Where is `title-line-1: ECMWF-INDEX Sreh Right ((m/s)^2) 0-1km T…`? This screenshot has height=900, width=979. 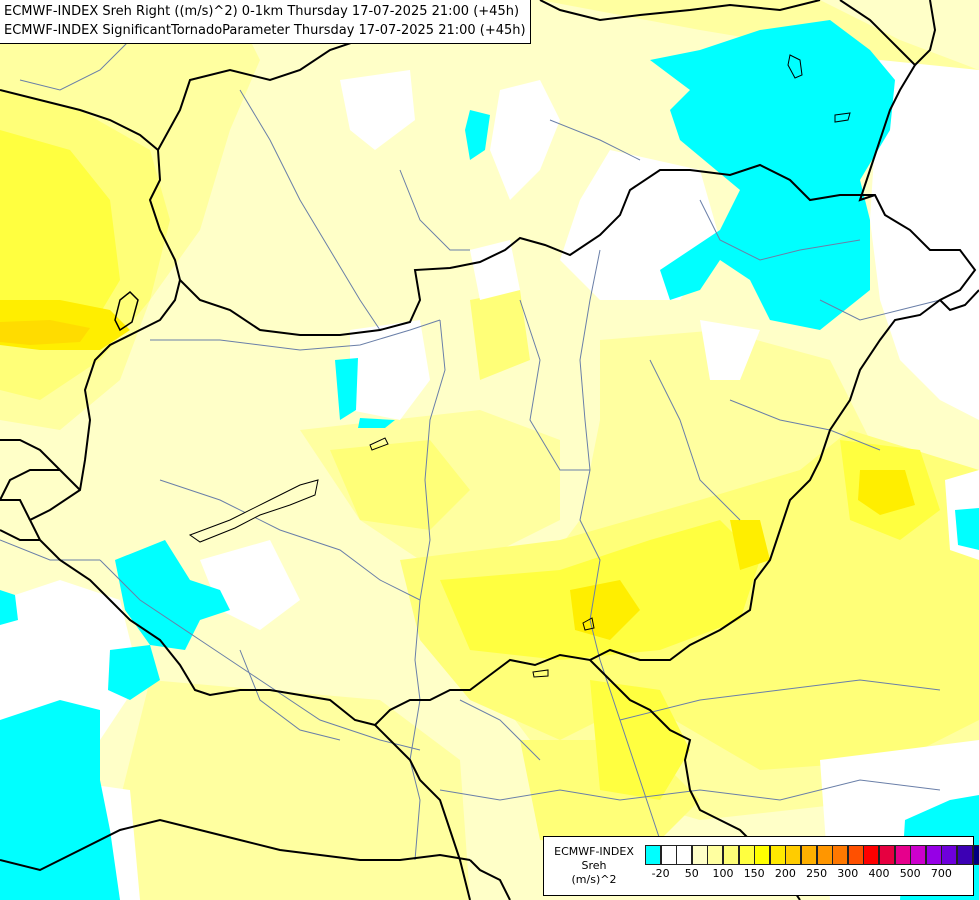 title-line-1: ECMWF-INDEX Sreh Right ((m/s)^2) 0-1km T… is located at coordinates (262, 11).